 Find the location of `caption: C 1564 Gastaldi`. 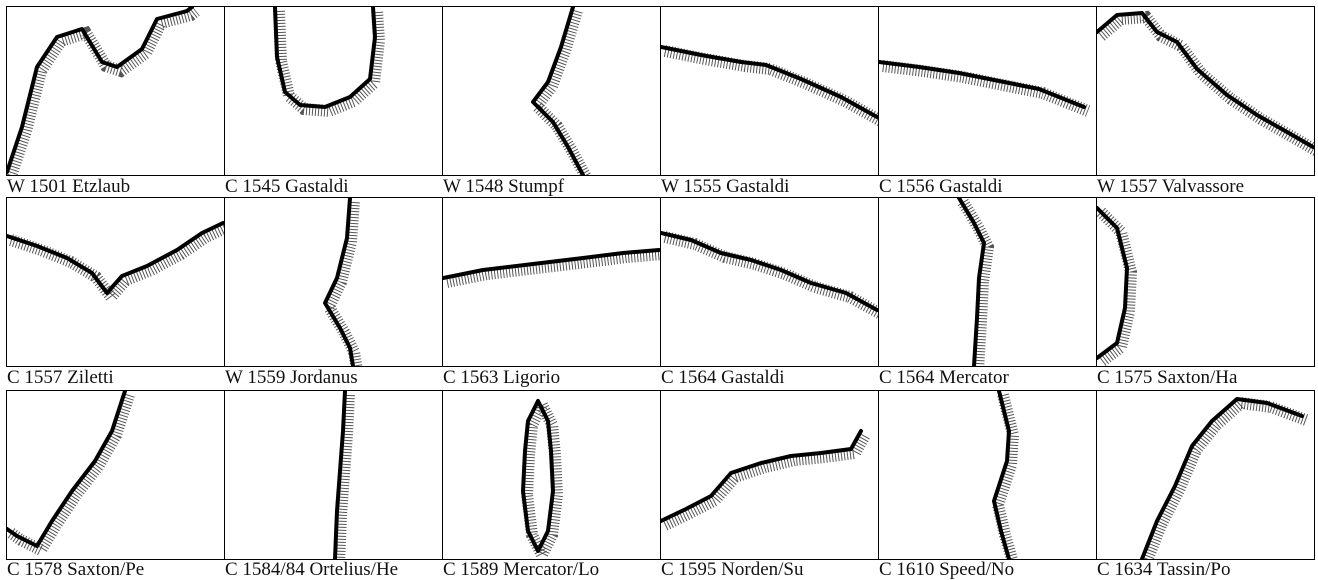

caption: C 1564 Gastaldi is located at coordinates (723, 377).